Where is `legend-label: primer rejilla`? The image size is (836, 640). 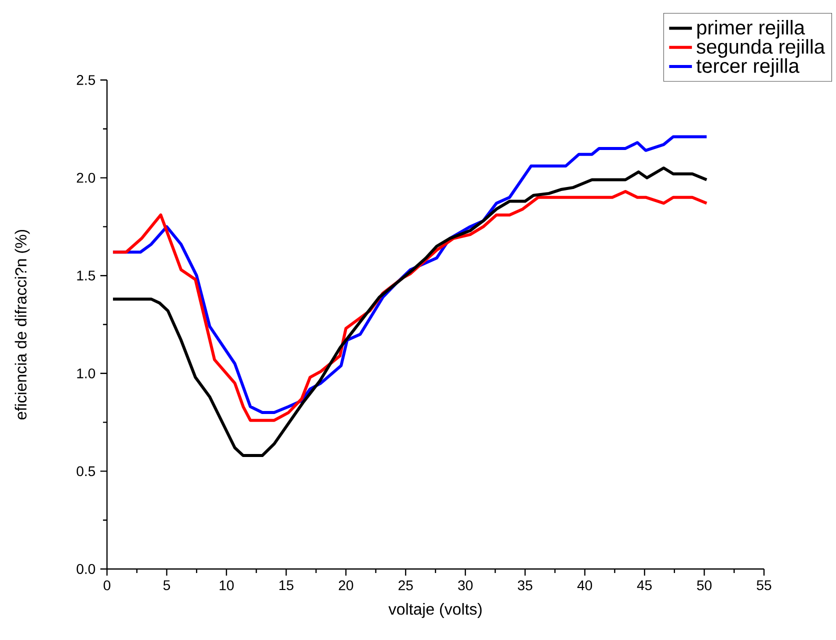 legend-label: primer rejilla is located at coordinates (751, 29).